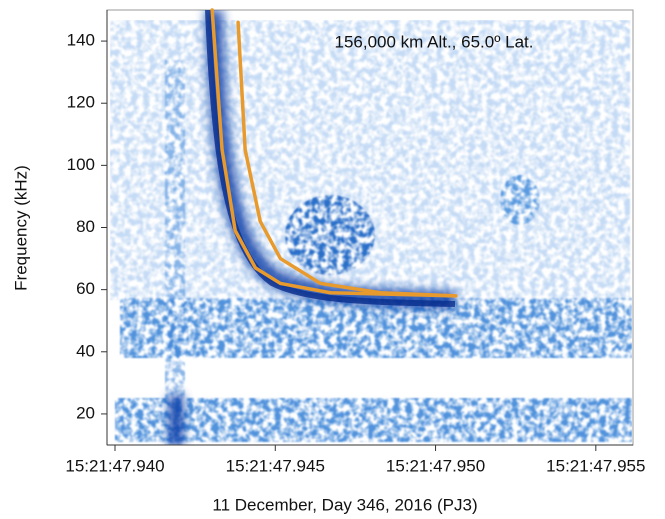  What do you see at coordinates (344, 504) in the screenshot?
I see `x-axis-label: 11 December, Day 346, 2016 (PJ3)` at bounding box center [344, 504].